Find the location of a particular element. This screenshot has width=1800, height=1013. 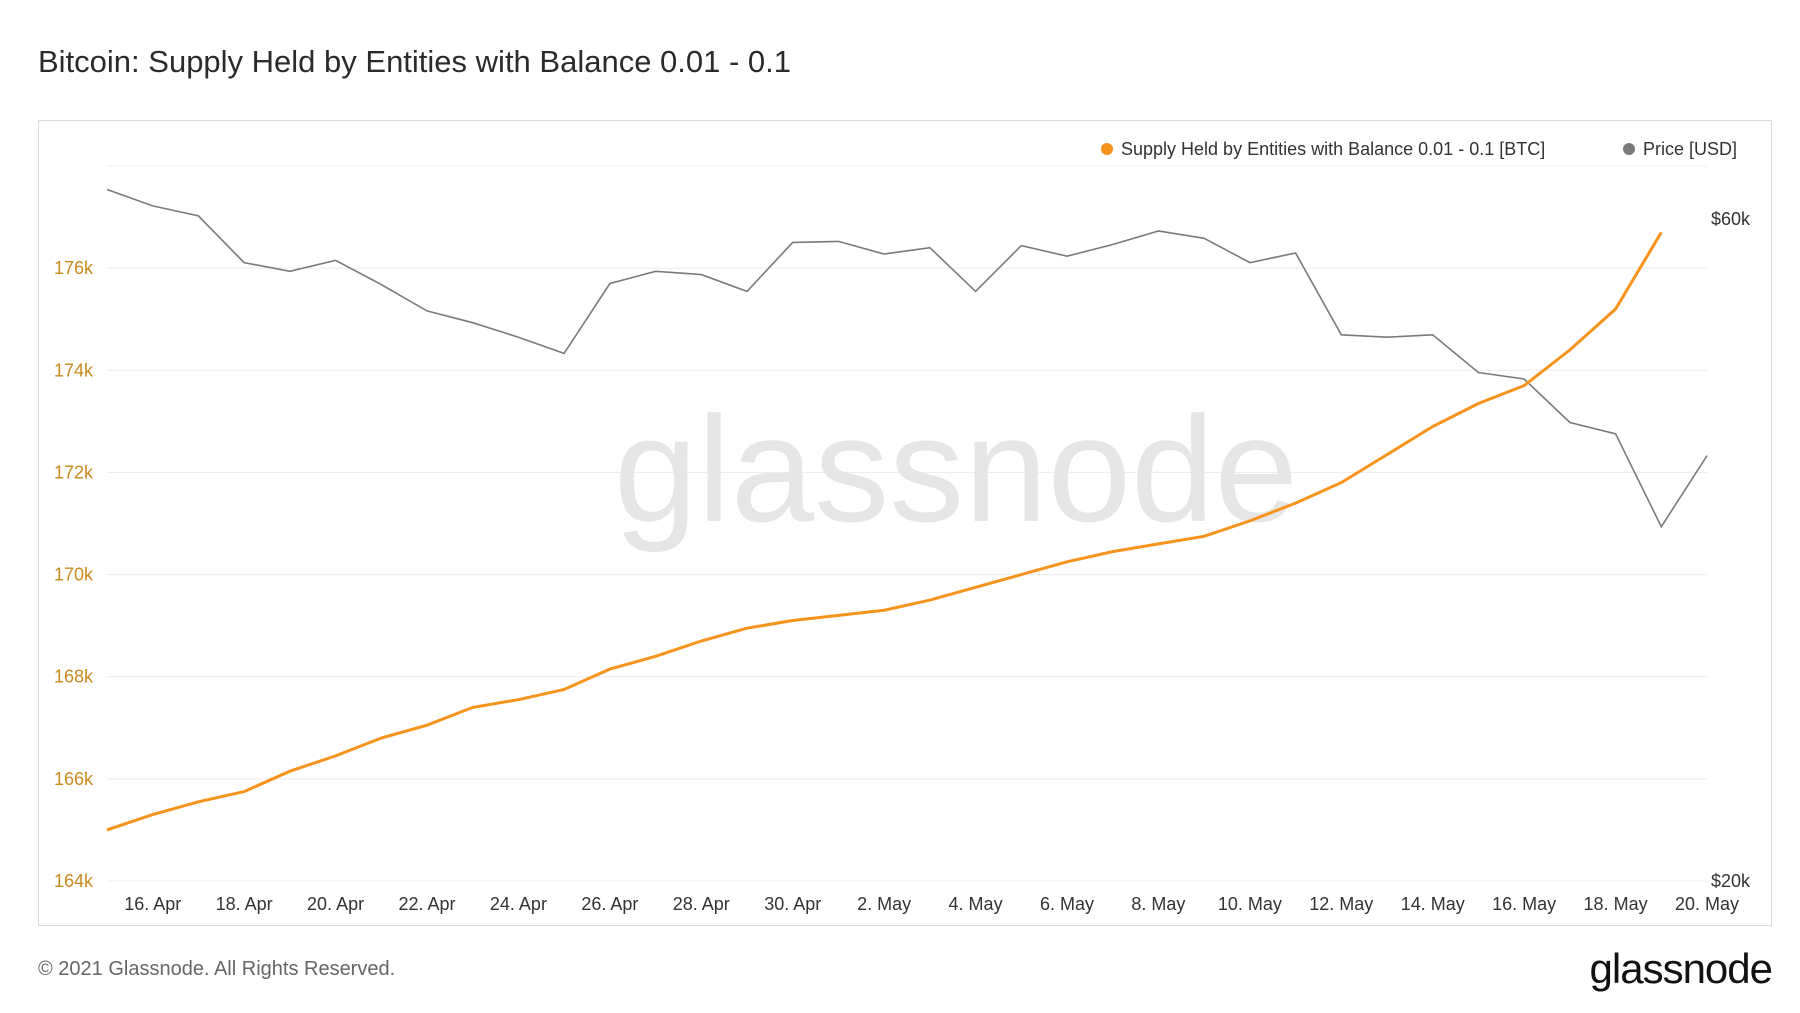

right-axis: $20k $60k is located at coordinates (1731, 550).